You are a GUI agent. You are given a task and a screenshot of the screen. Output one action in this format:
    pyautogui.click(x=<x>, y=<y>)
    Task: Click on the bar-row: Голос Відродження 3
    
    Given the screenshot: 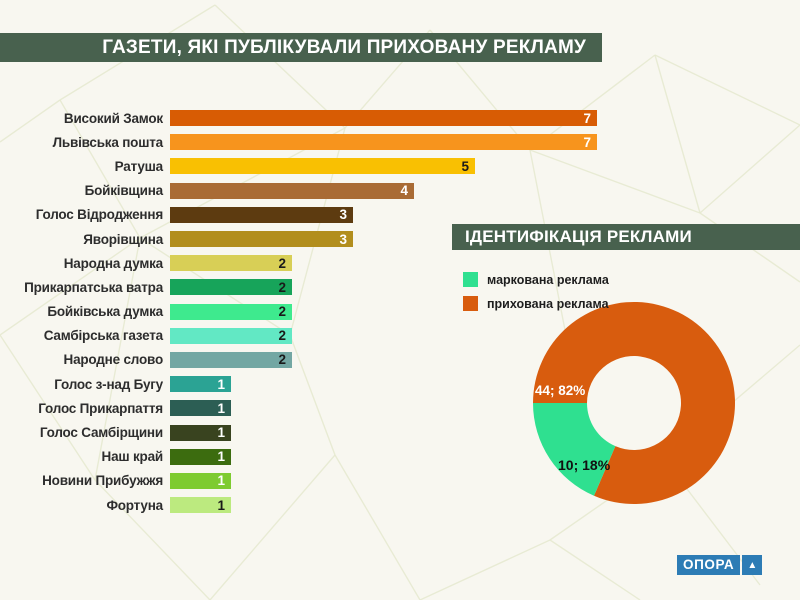 What is the action you would take?
    pyautogui.click(x=298, y=215)
    